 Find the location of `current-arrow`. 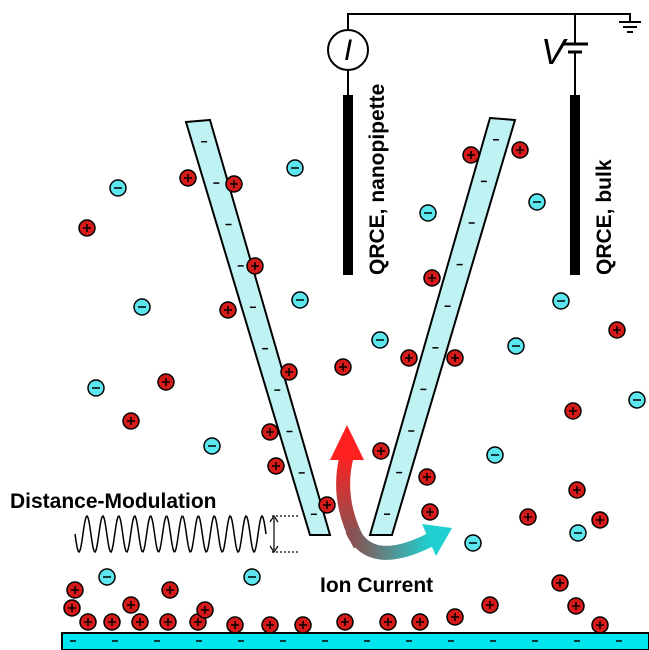

current-arrow is located at coordinates (389, 543).